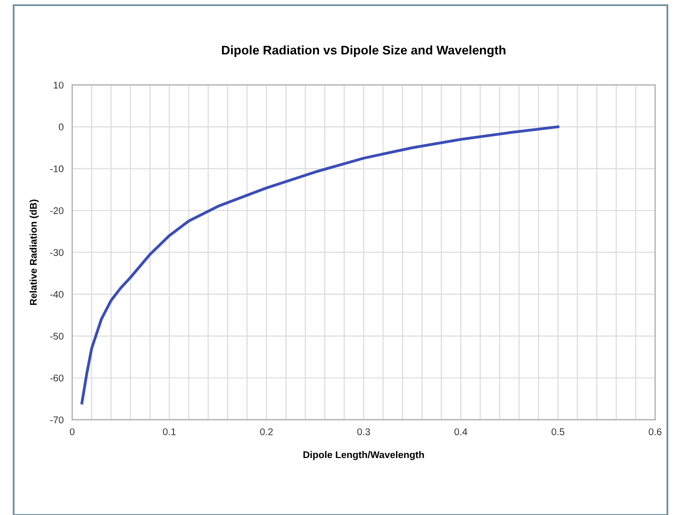 The image size is (681, 515). I want to click on y-tick-label: -20, so click(57, 210).